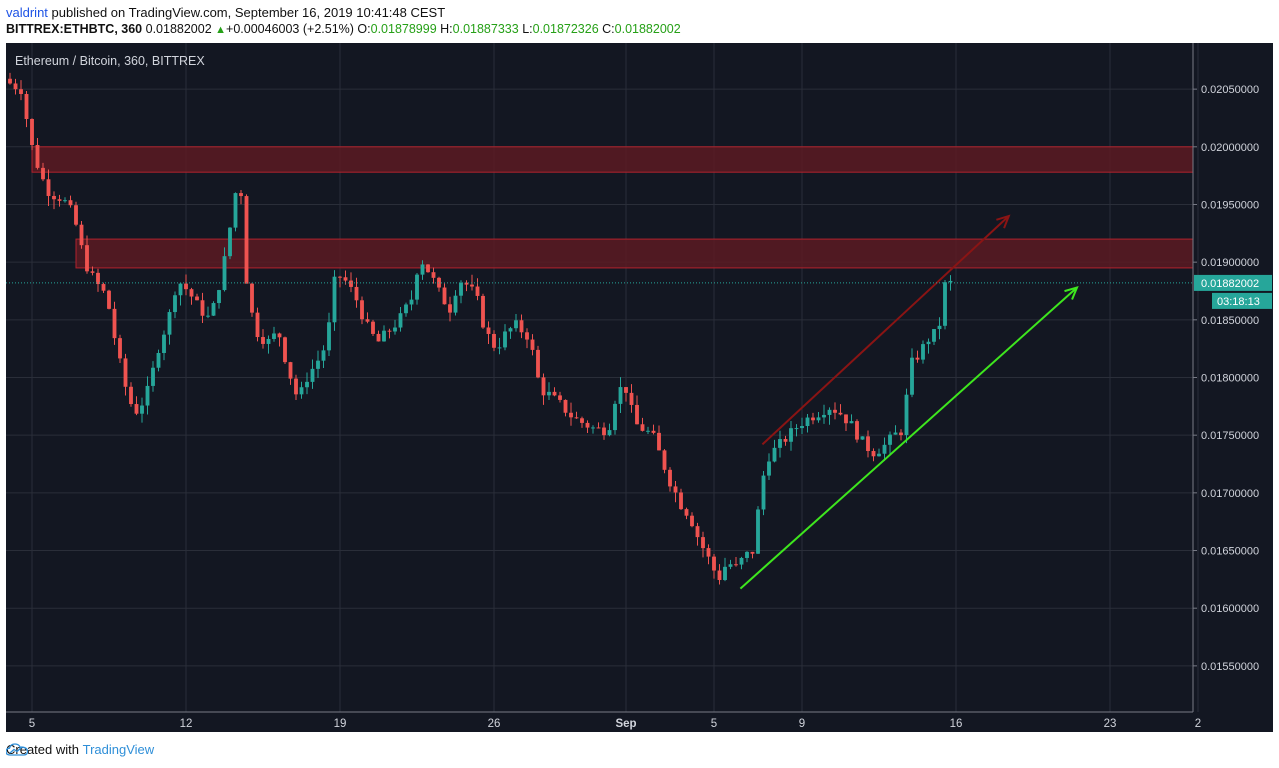 The image size is (1279, 768). Describe the element at coordinates (221, 30) in the screenshot. I see `up-triangle-icon: ▲` at that location.